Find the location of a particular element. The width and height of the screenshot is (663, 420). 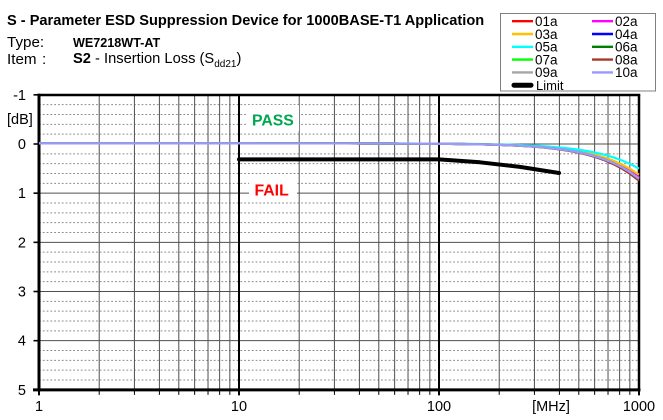

svg-text: 5 is located at coordinates (22, 391).